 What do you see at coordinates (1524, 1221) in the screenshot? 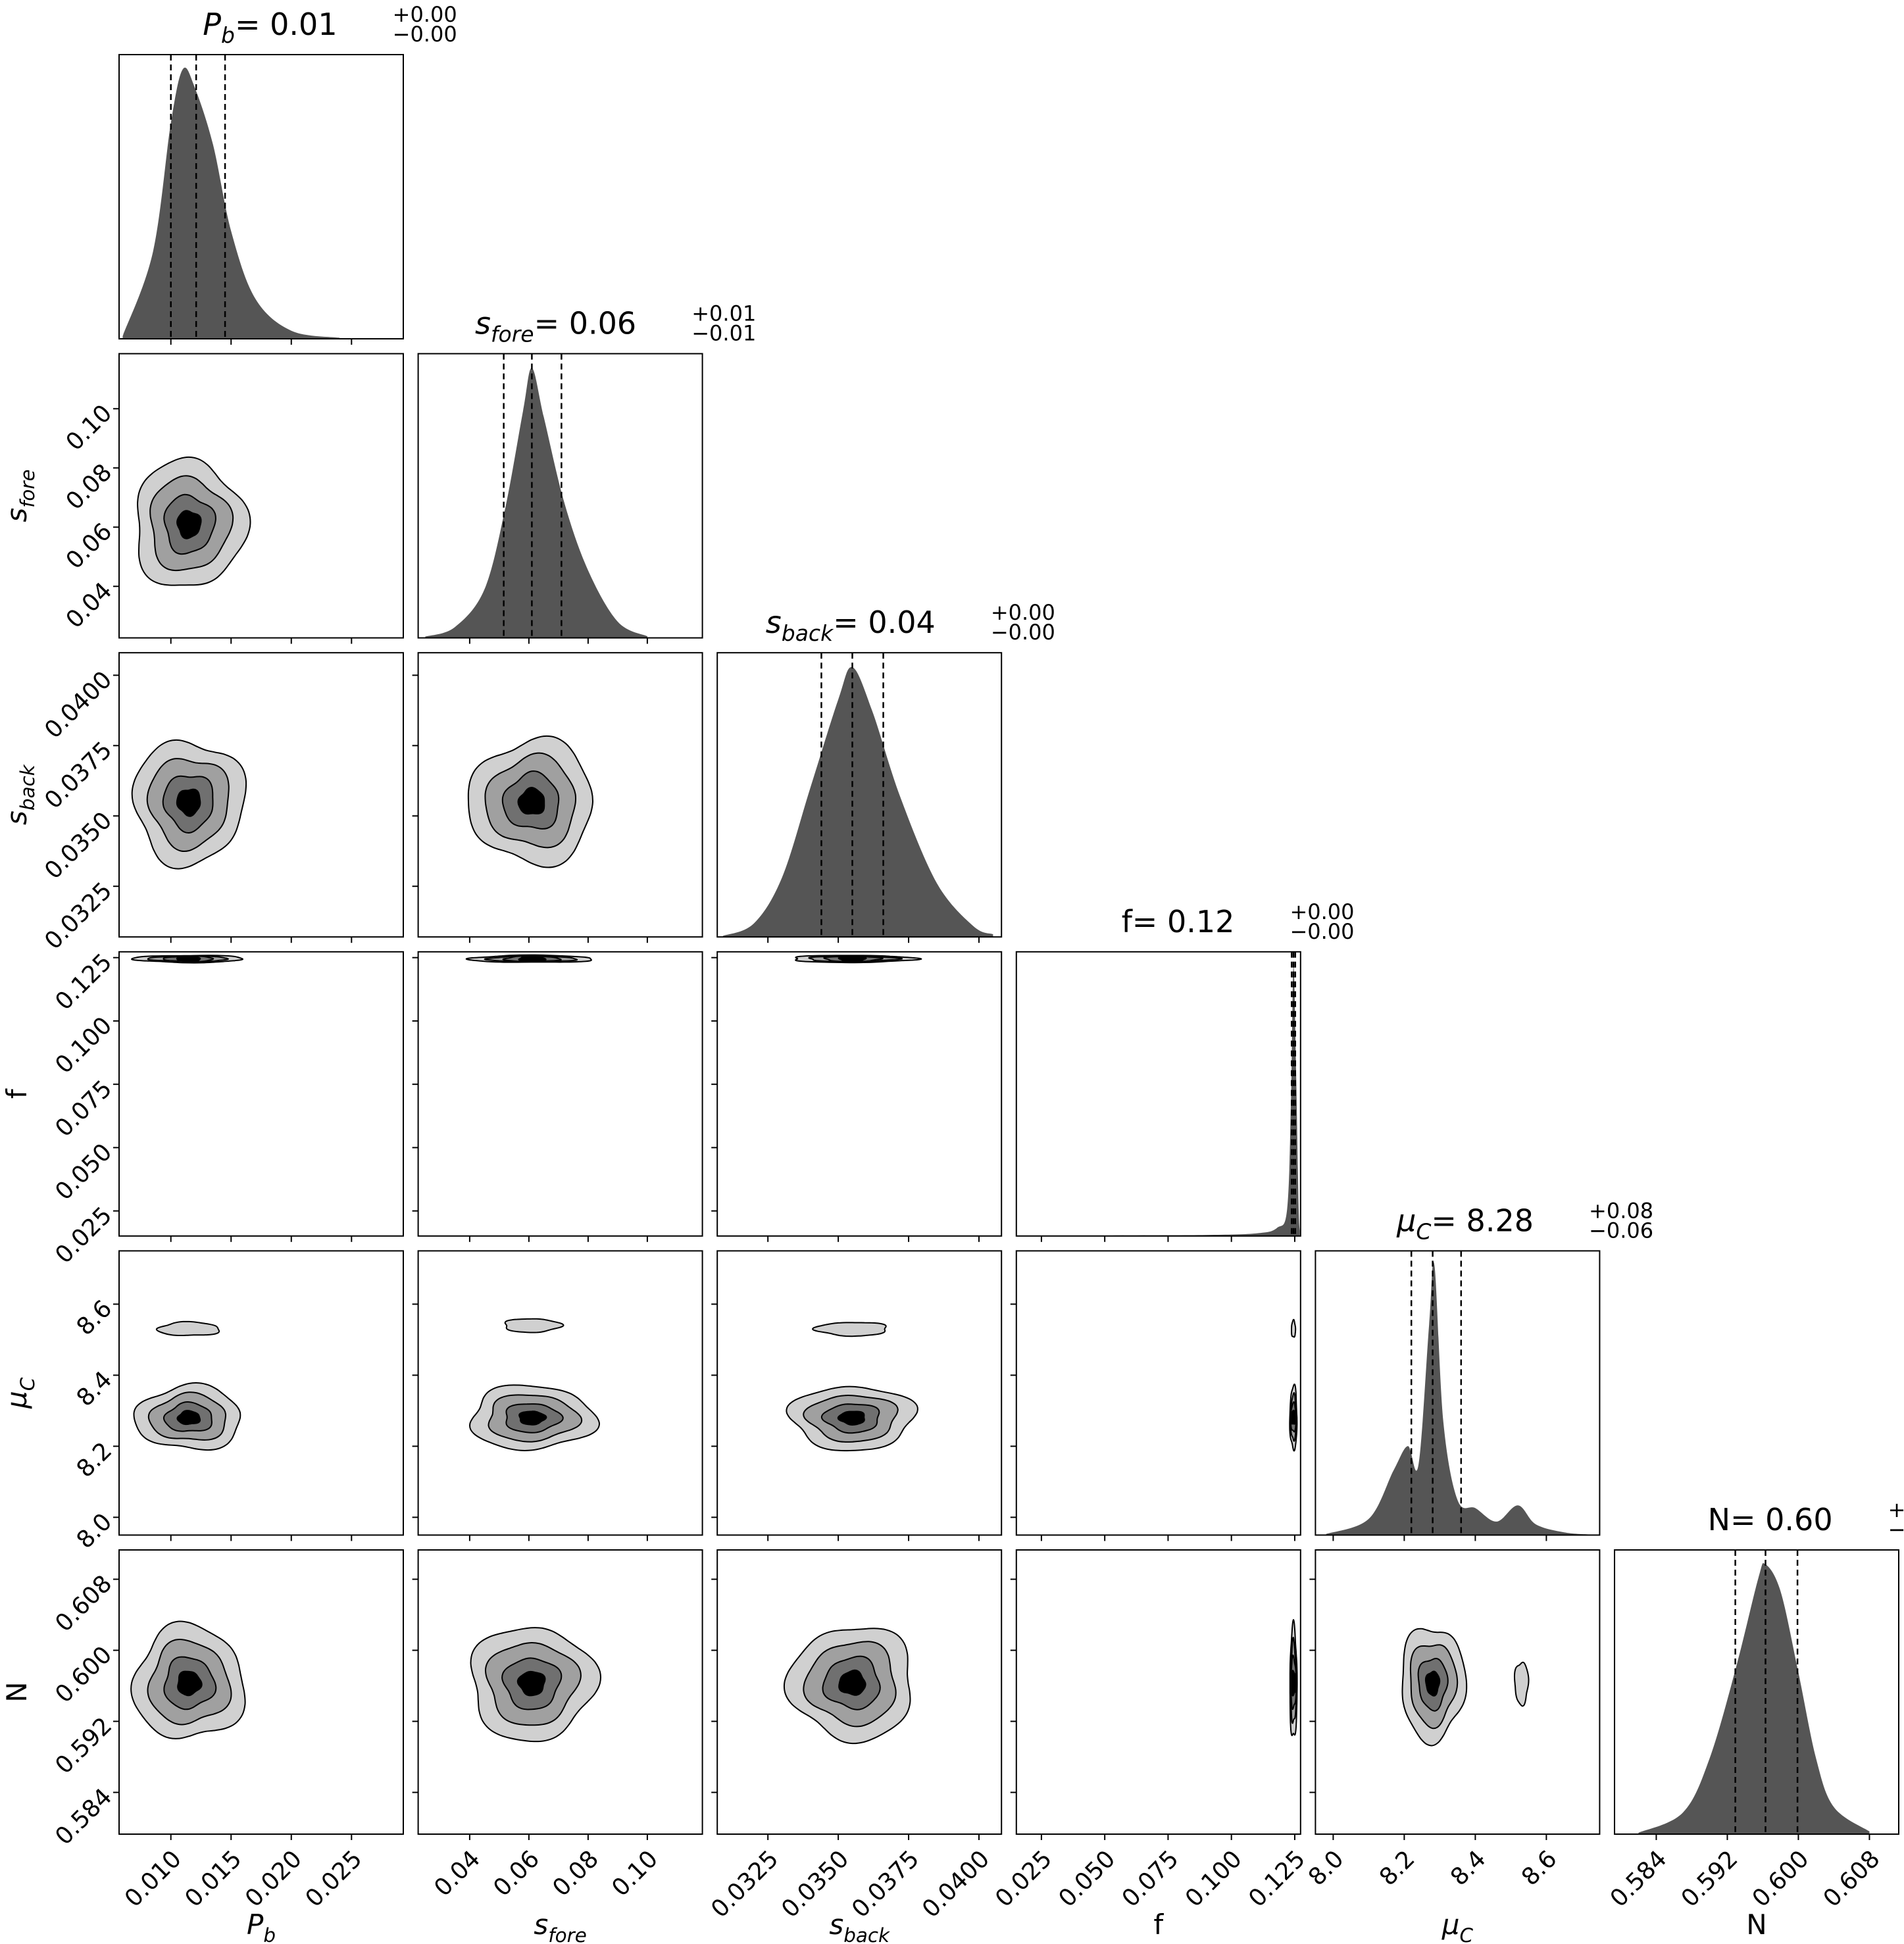
I see `panel-title-mu_C: μC = 8.28 +0.08−0.06` at bounding box center [1524, 1221].